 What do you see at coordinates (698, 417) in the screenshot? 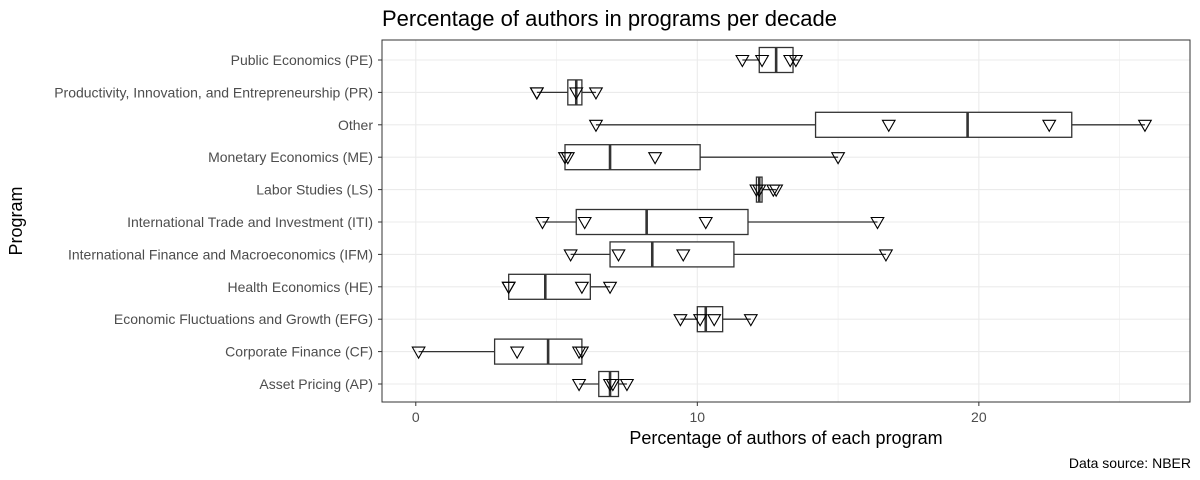
I see `x-tick-label: 10` at bounding box center [698, 417].